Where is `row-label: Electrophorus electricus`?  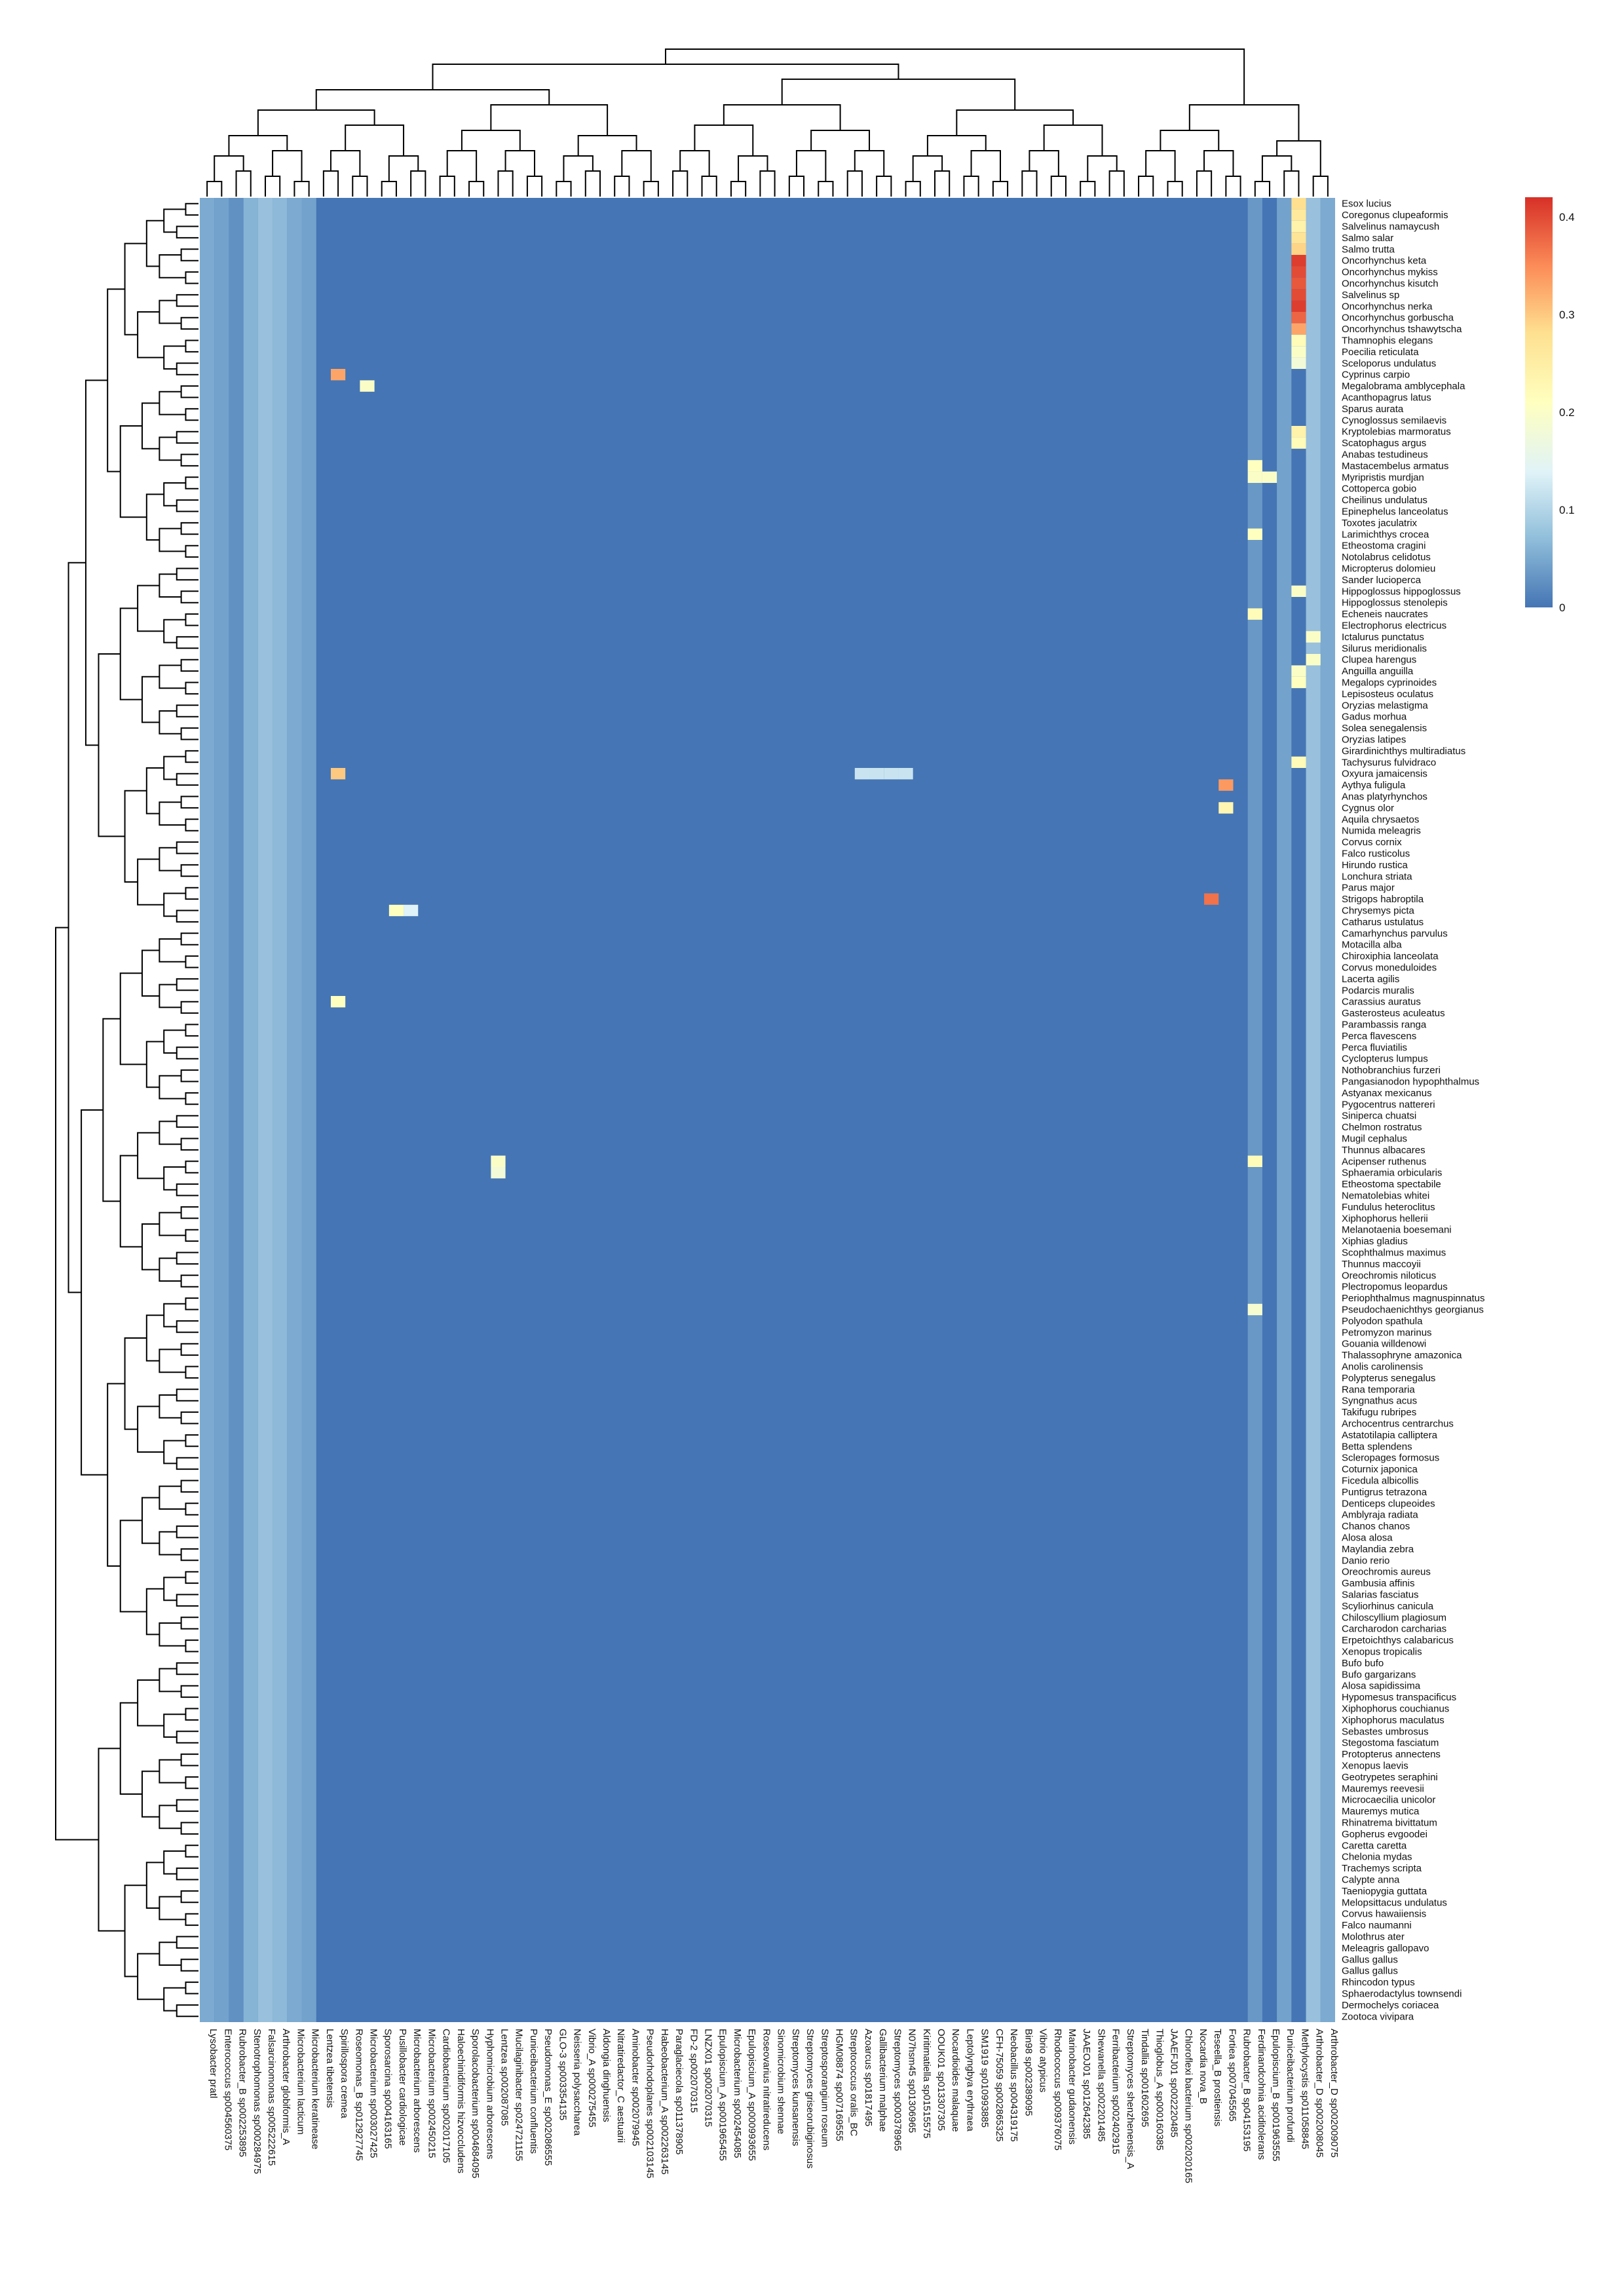
row-label: Electrophorus electricus is located at coordinates (1394, 626).